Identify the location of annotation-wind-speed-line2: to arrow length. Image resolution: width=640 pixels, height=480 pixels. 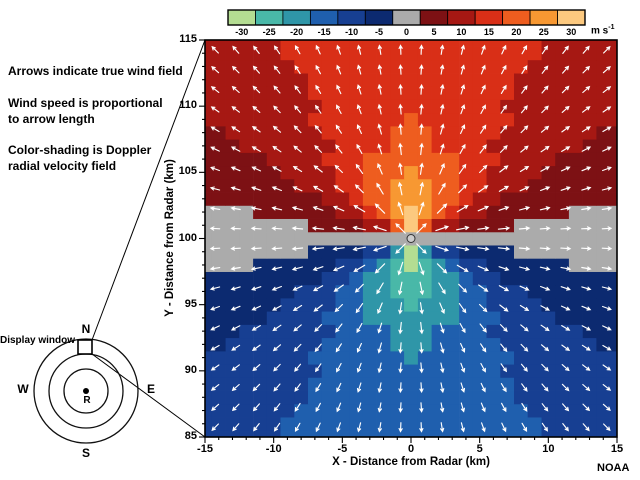
(51, 118).